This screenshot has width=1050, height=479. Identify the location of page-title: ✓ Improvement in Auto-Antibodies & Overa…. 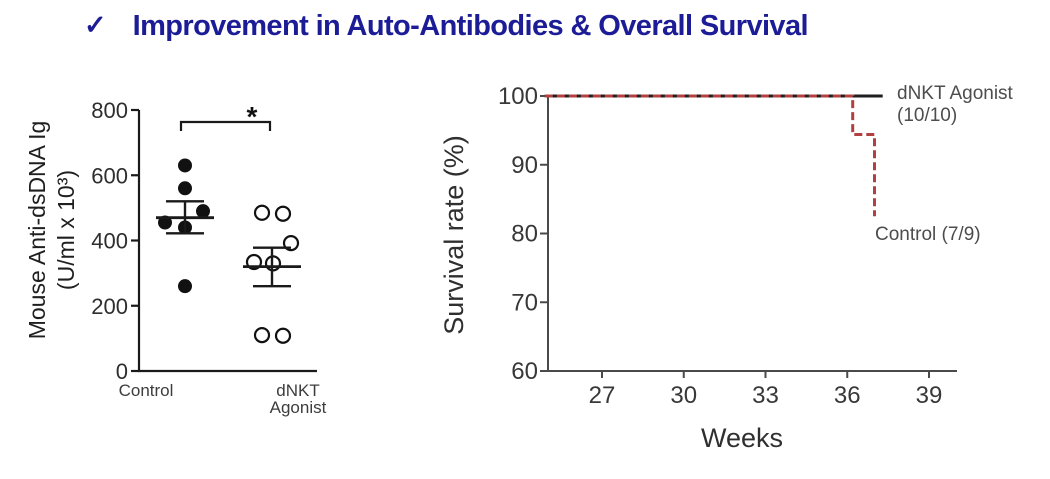
(446, 26).